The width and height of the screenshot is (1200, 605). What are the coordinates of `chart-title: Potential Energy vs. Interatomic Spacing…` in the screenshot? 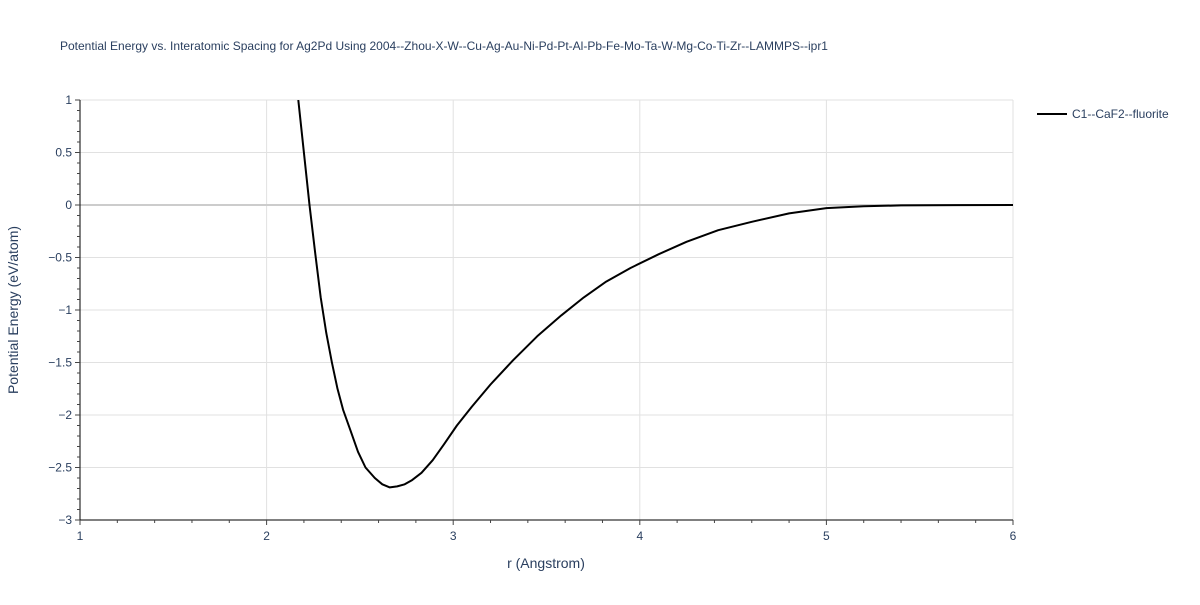 It's located at (444, 46).